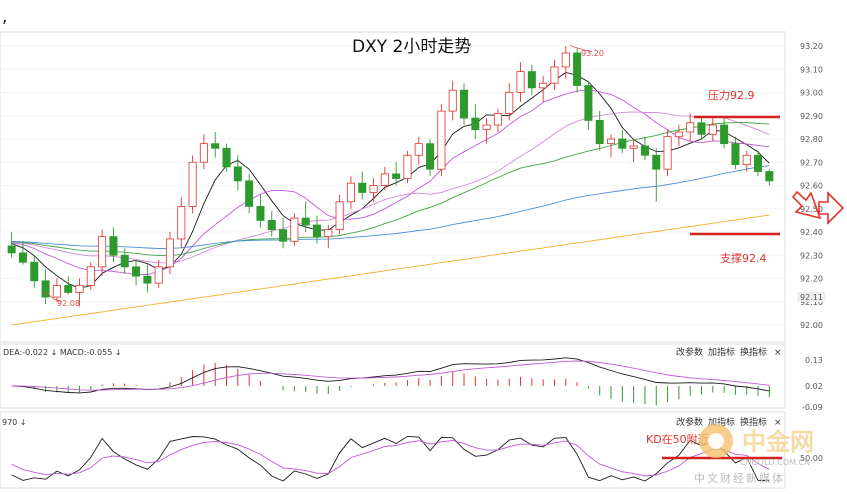 The height and width of the screenshot is (494, 847). I want to click on macd-tick-2: -0.09, so click(812, 407).